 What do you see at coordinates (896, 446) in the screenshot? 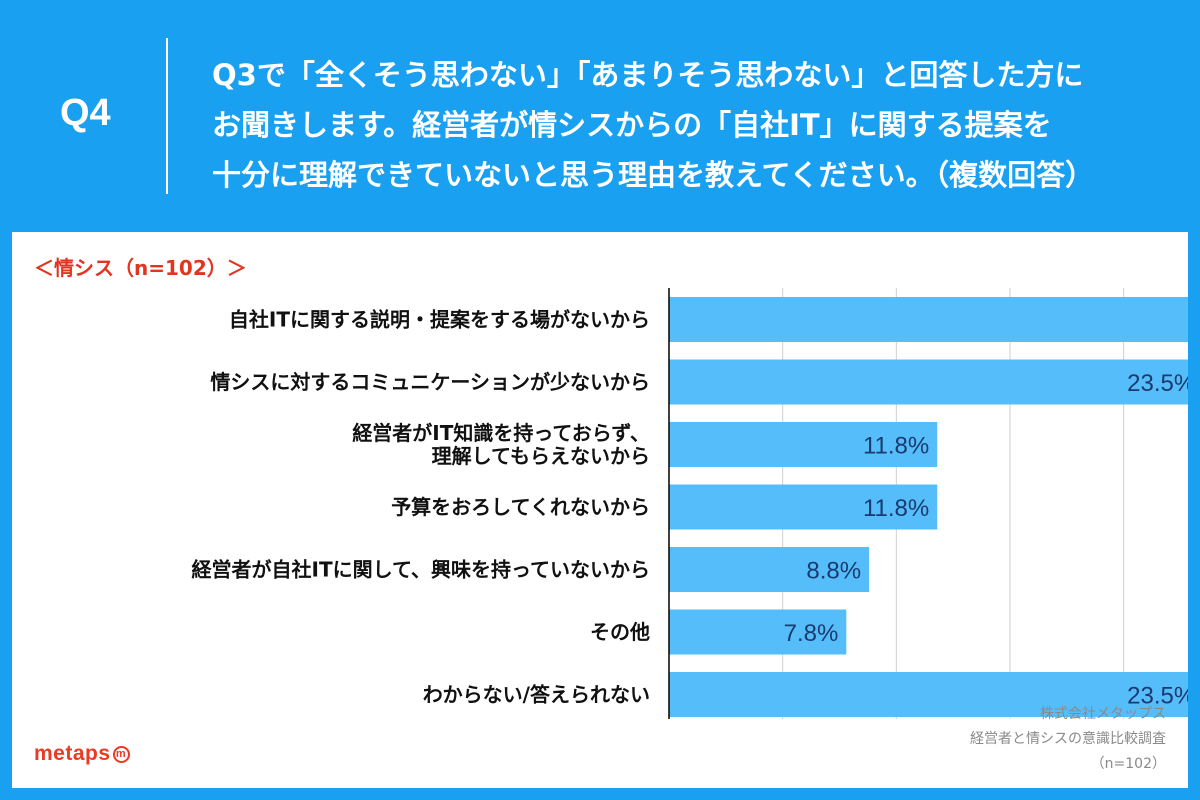
I see `value-label-2: 11.8%` at bounding box center [896, 446].